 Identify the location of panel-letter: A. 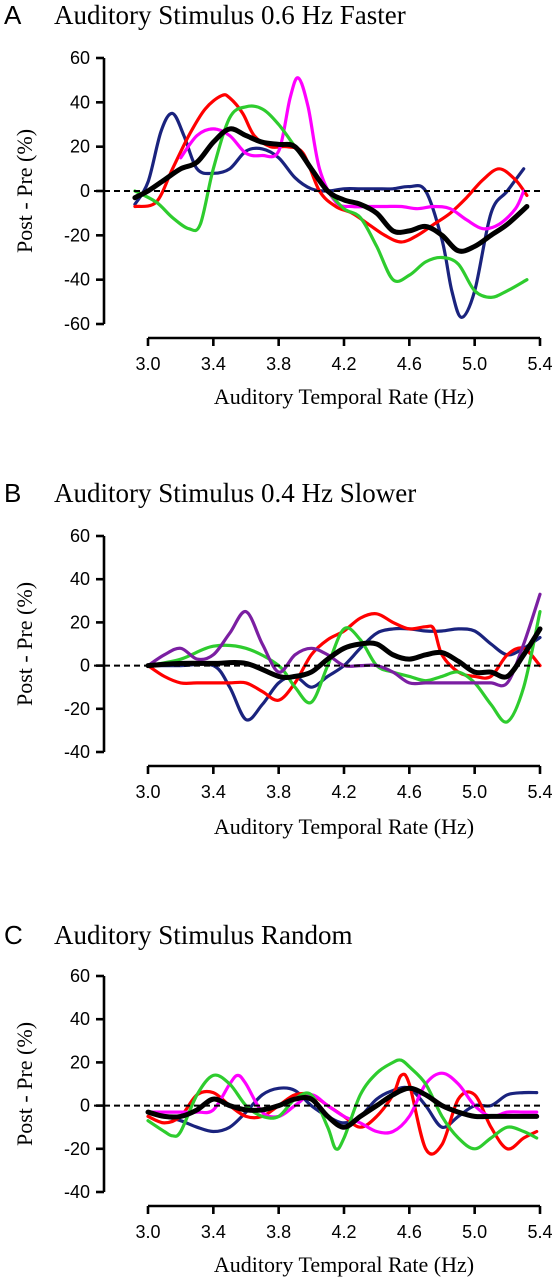
(13, 15).